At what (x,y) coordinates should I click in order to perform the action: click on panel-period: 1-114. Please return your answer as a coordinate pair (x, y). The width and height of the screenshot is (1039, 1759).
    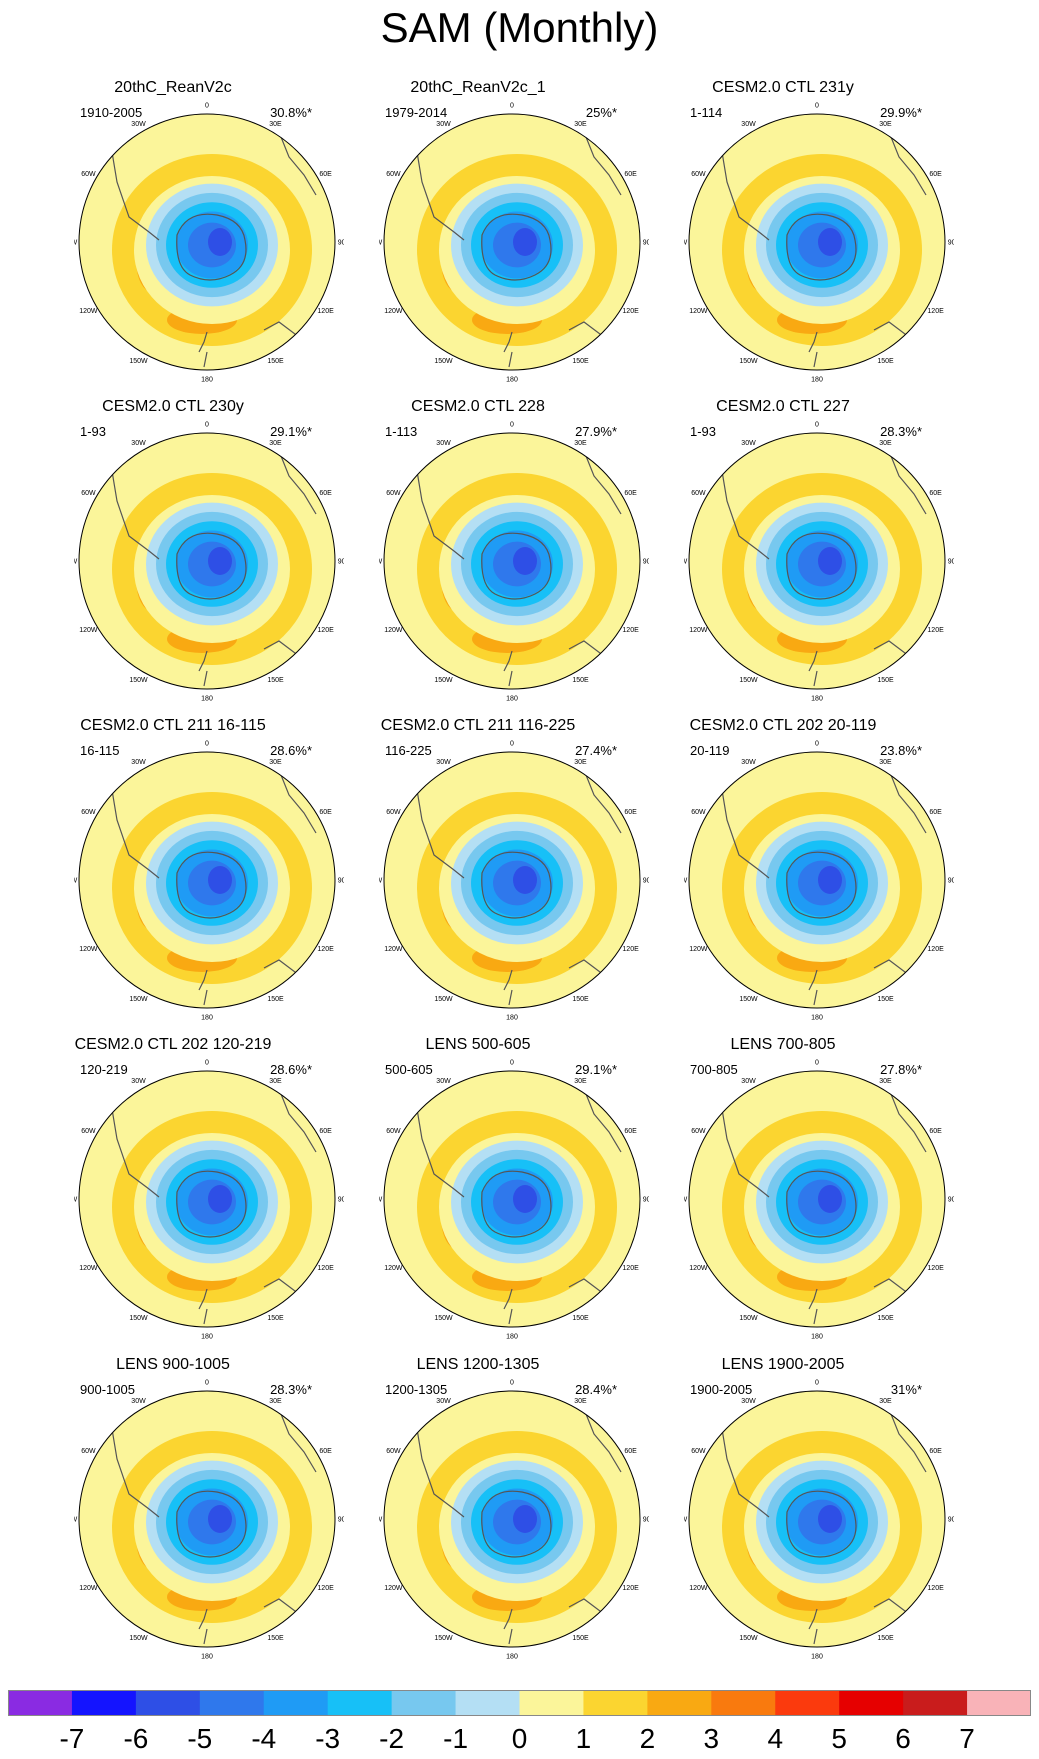
    Looking at the image, I should click on (706, 112).